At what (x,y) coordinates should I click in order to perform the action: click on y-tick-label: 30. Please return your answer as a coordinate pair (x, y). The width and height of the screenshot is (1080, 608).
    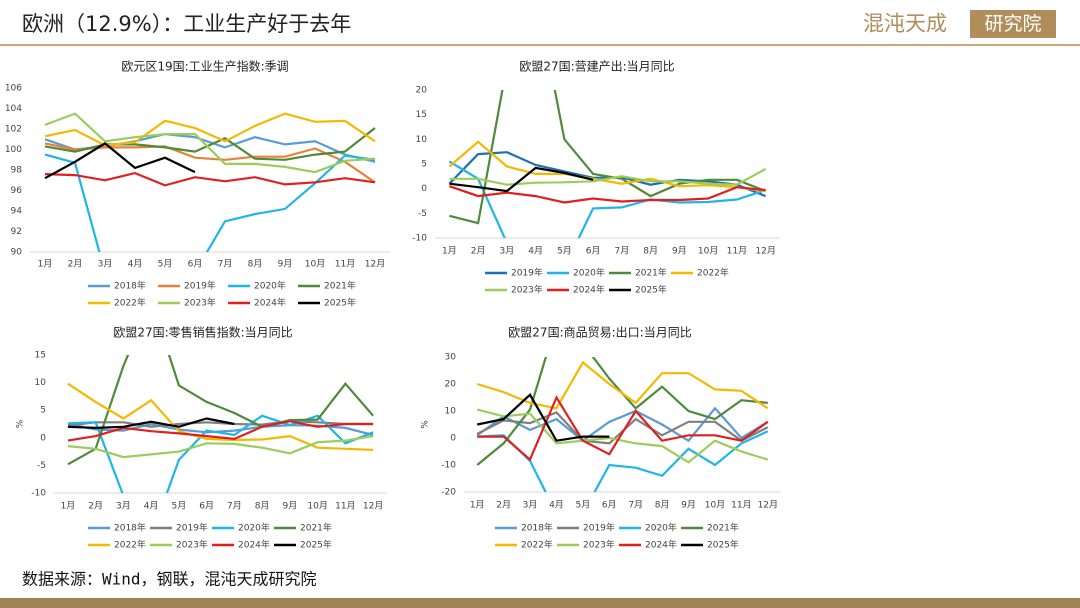
    Looking at the image, I should click on (451, 358).